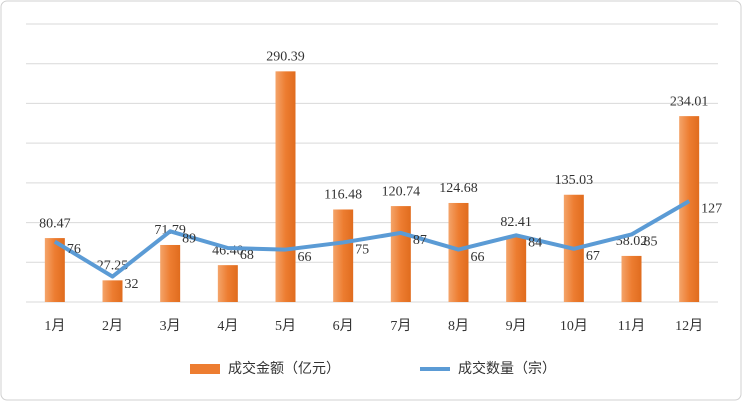 Image resolution: width=744 pixels, height=403 pixels. What do you see at coordinates (593, 256) in the screenshot?
I see `line-value-label: 67` at bounding box center [593, 256].